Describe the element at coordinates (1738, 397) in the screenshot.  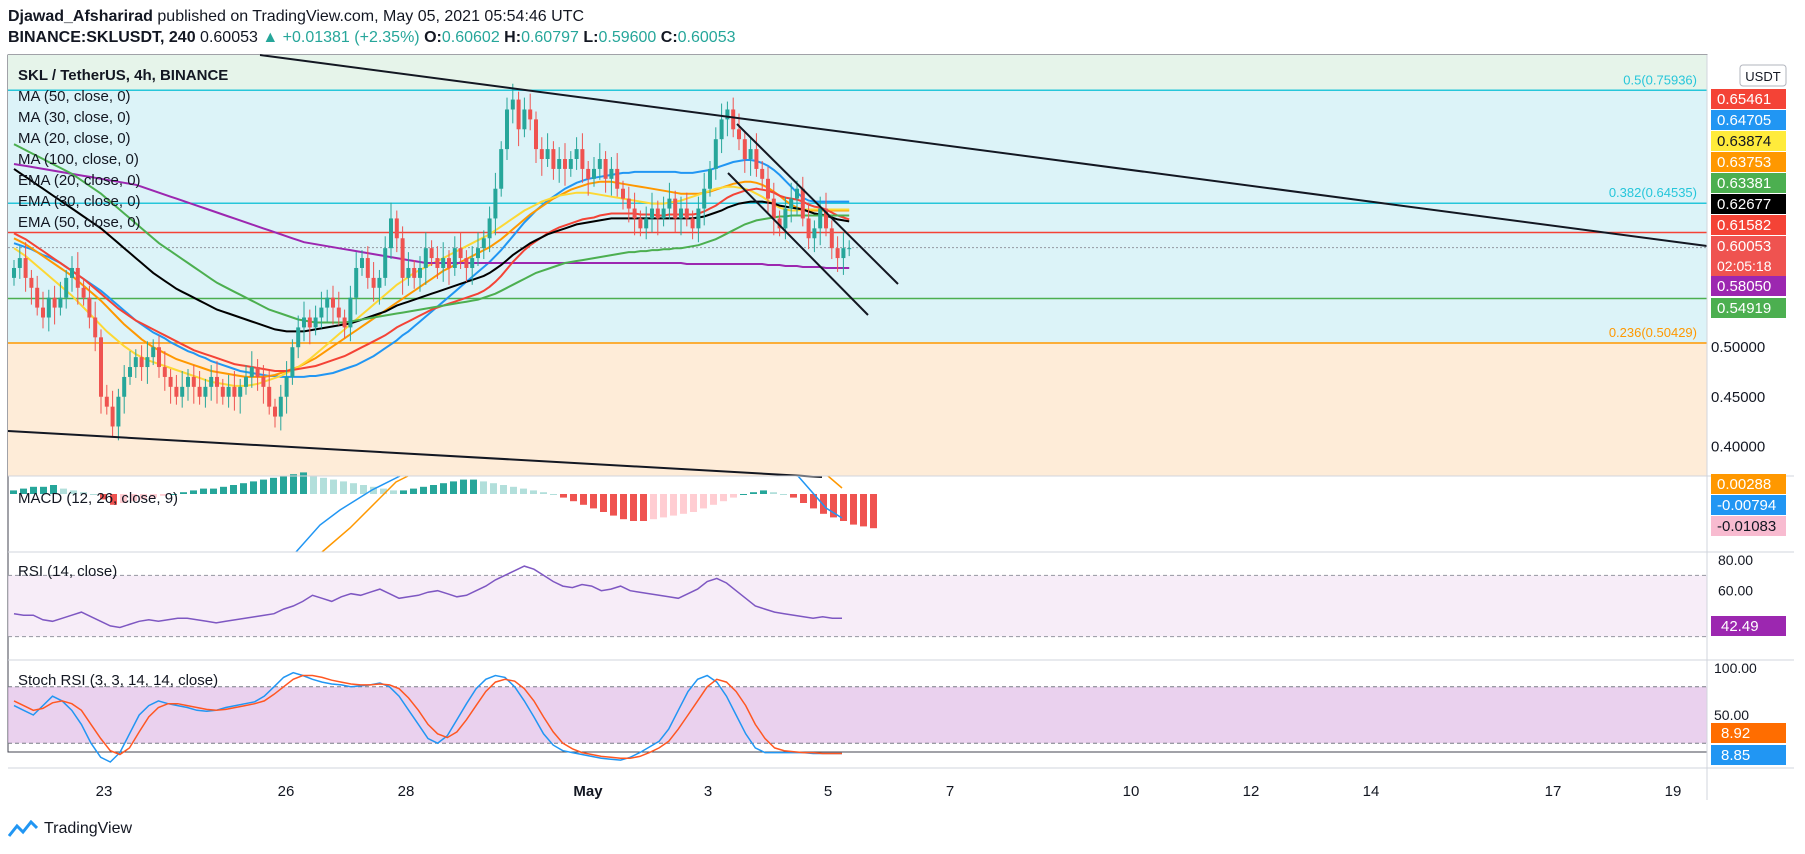
I see `y-tick-label: 0.45000` at that location.